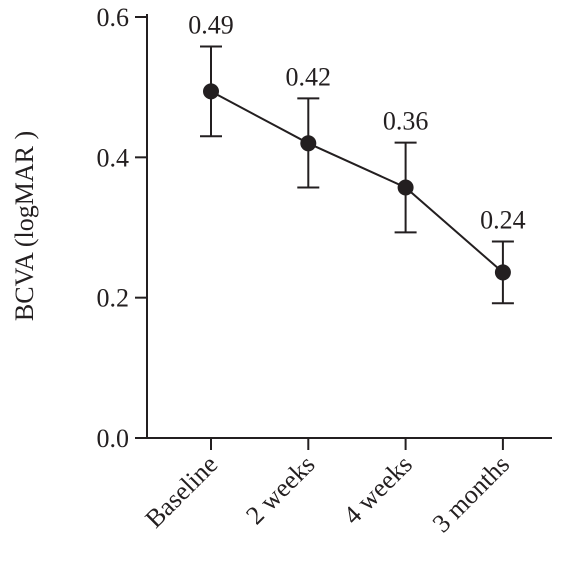 The image size is (568, 577). Describe the element at coordinates (327, 488) in the screenshot. I see `x-ticks: Baseline 2 weeks 4 weeks 3 months` at that location.